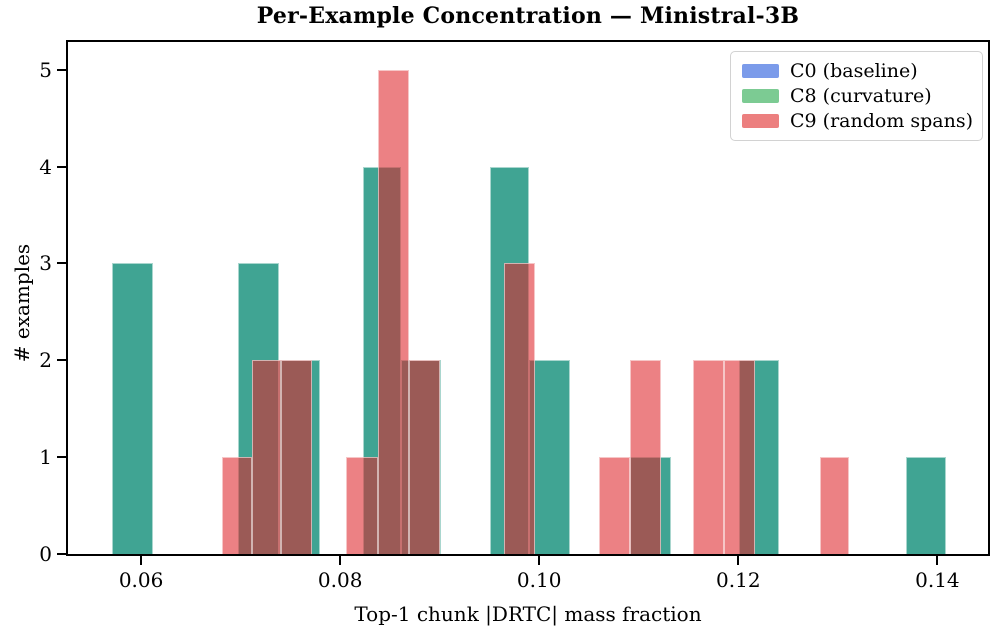 The height and width of the screenshot is (642, 997). I want to click on y-tick-label: 3, so click(45, 263).